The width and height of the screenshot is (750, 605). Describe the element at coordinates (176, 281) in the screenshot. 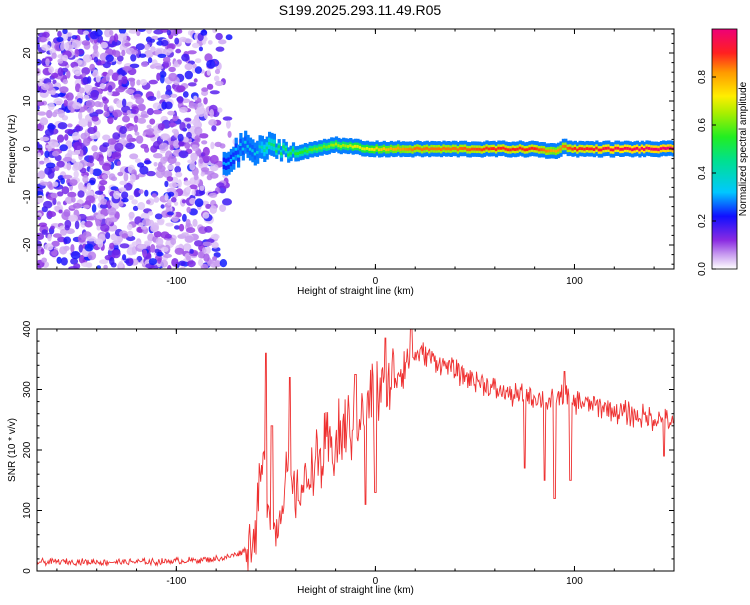

I see `x-tick-label: -100` at that location.